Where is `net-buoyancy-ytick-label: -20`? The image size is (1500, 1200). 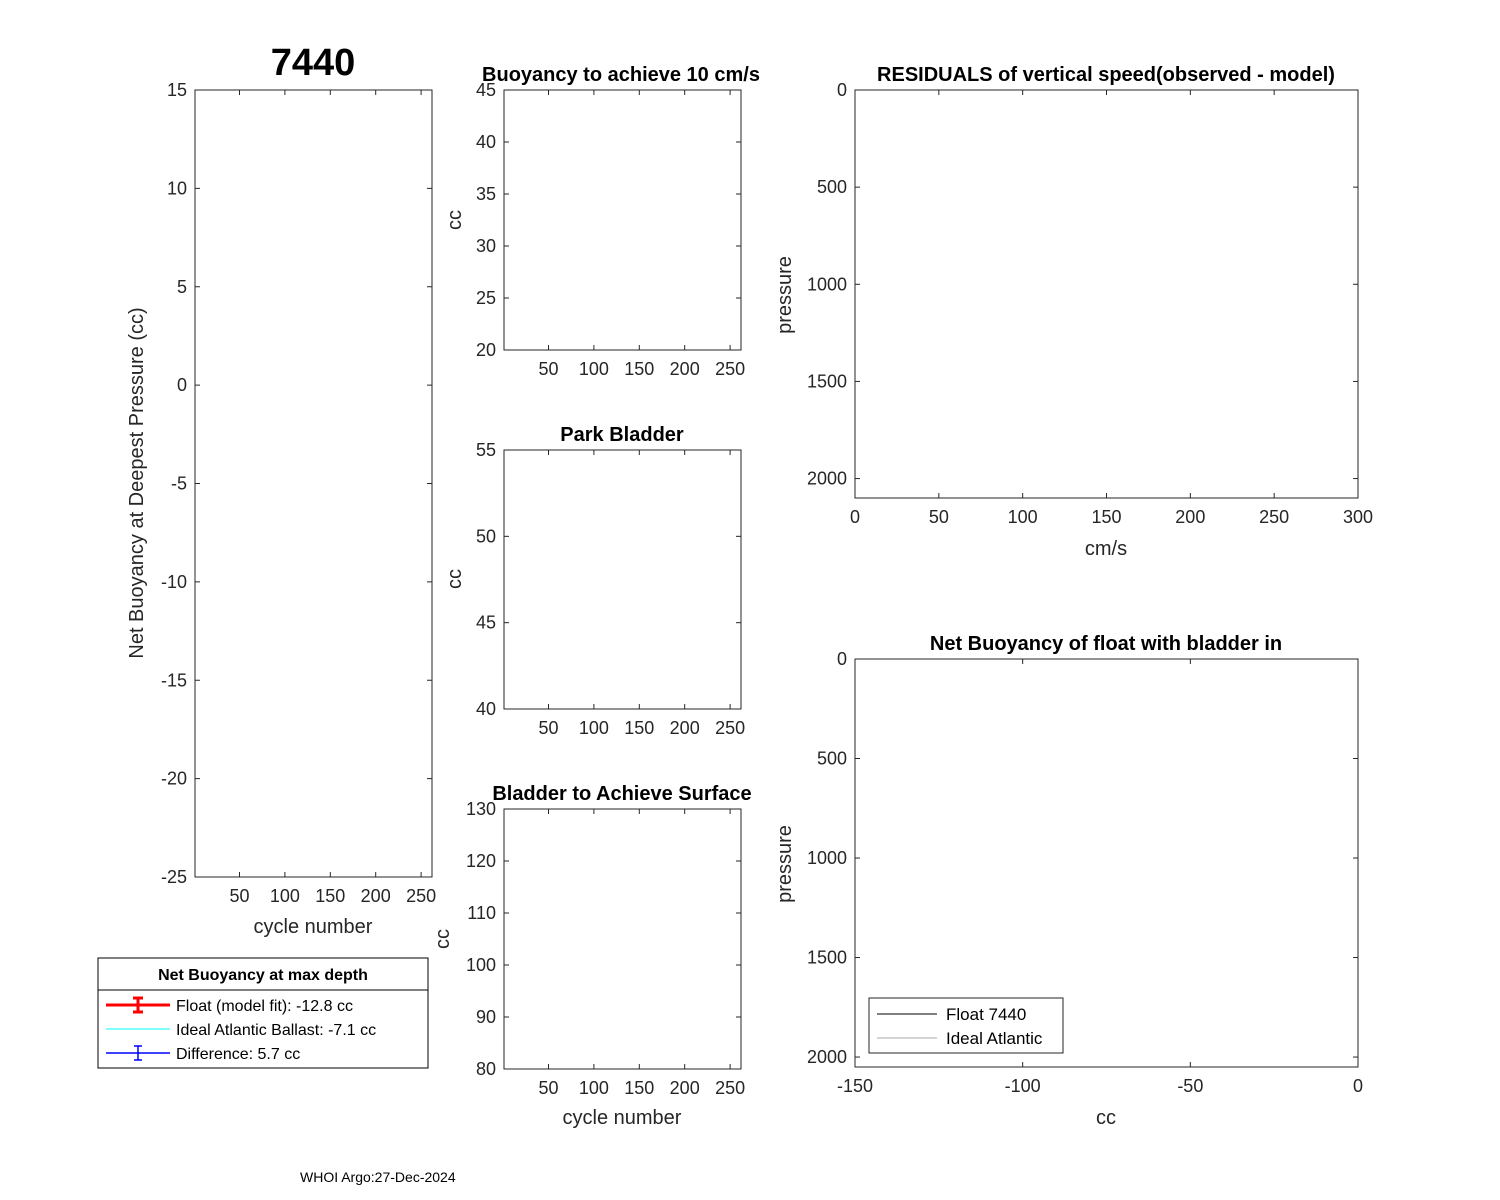 net-buoyancy-ytick-label: -20 is located at coordinates (174, 779).